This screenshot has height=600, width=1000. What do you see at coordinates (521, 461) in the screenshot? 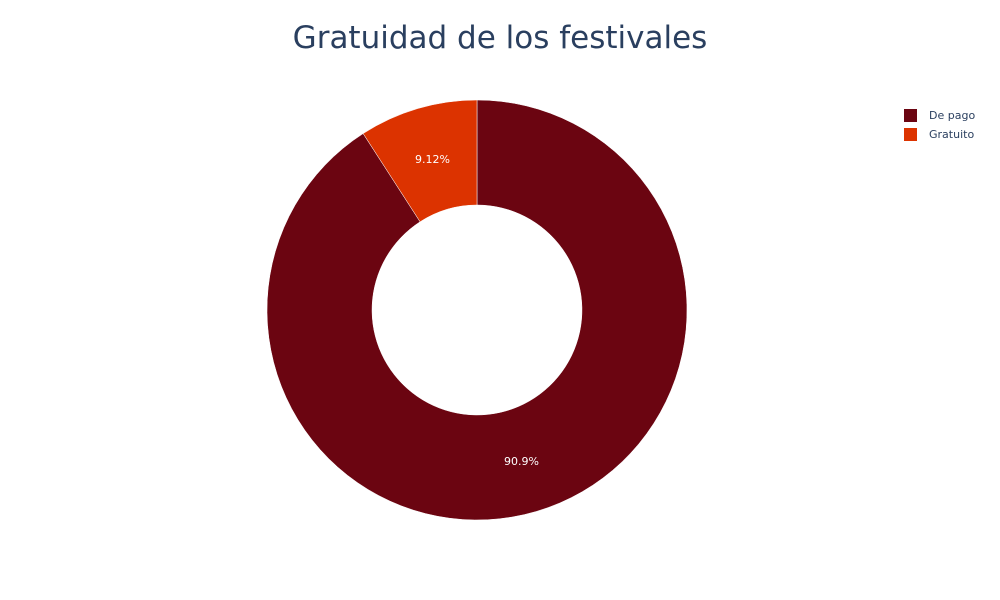
I see `slice-label-de-pago: 90.9%` at bounding box center [521, 461].